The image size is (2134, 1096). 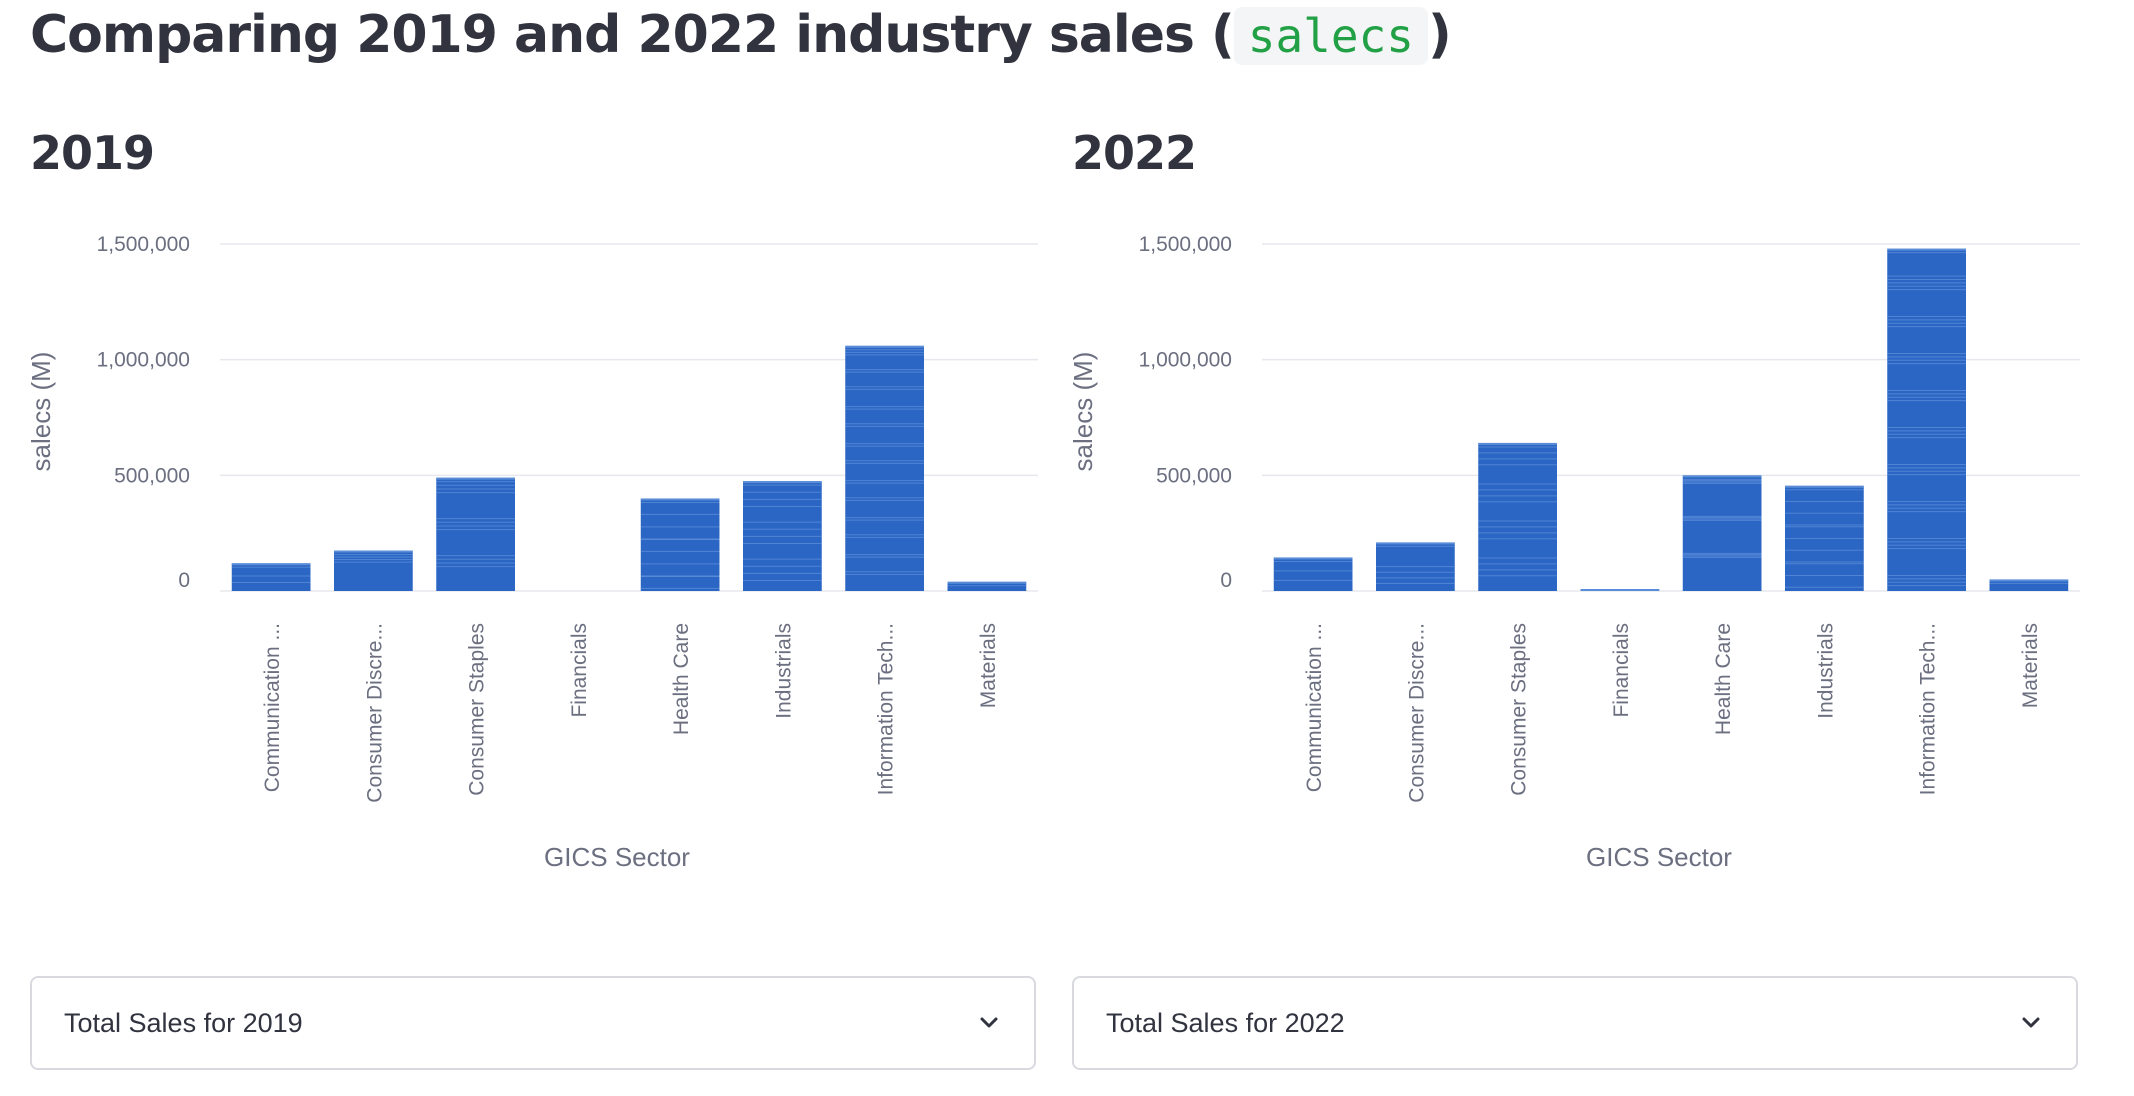 I want to click on panel-heading: 2019, so click(x=92, y=153).